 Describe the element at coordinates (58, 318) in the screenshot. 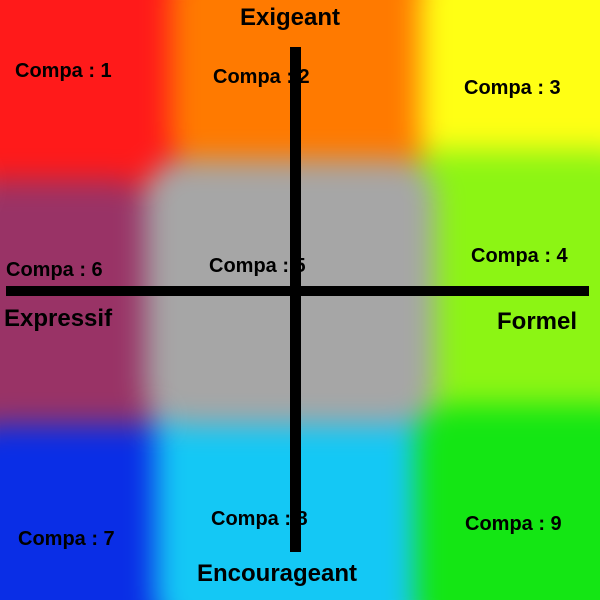

I see `axis-label-left: Expressif` at that location.